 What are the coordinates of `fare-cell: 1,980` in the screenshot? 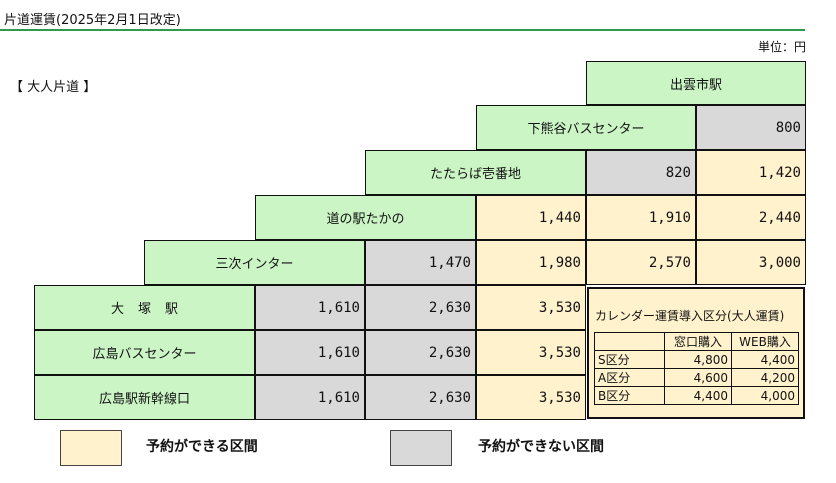 It's located at (531, 262).